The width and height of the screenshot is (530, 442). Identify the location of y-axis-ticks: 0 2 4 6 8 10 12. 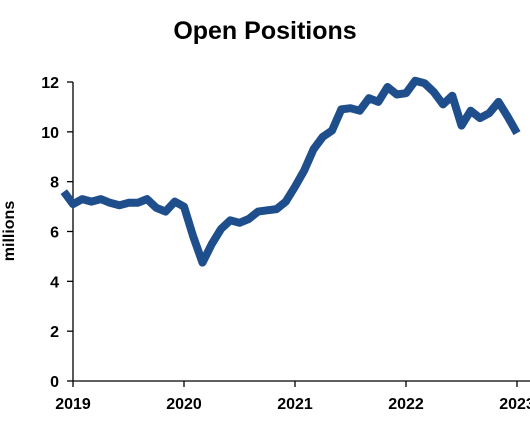
(57, 233).